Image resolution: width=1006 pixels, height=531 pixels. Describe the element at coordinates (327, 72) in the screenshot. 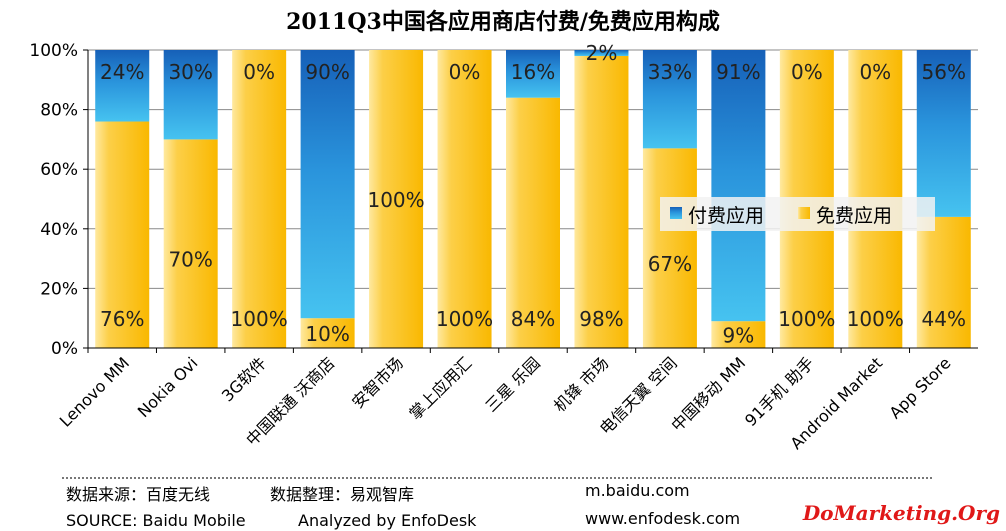

I see `data-label-paid: 90%` at that location.